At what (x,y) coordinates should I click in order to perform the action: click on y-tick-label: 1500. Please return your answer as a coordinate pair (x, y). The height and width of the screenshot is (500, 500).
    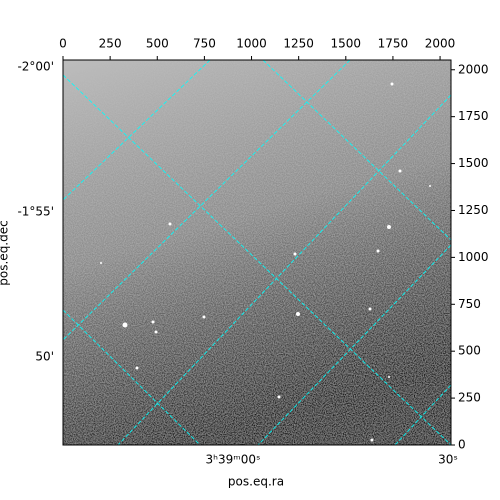
    Looking at the image, I should click on (473, 163).